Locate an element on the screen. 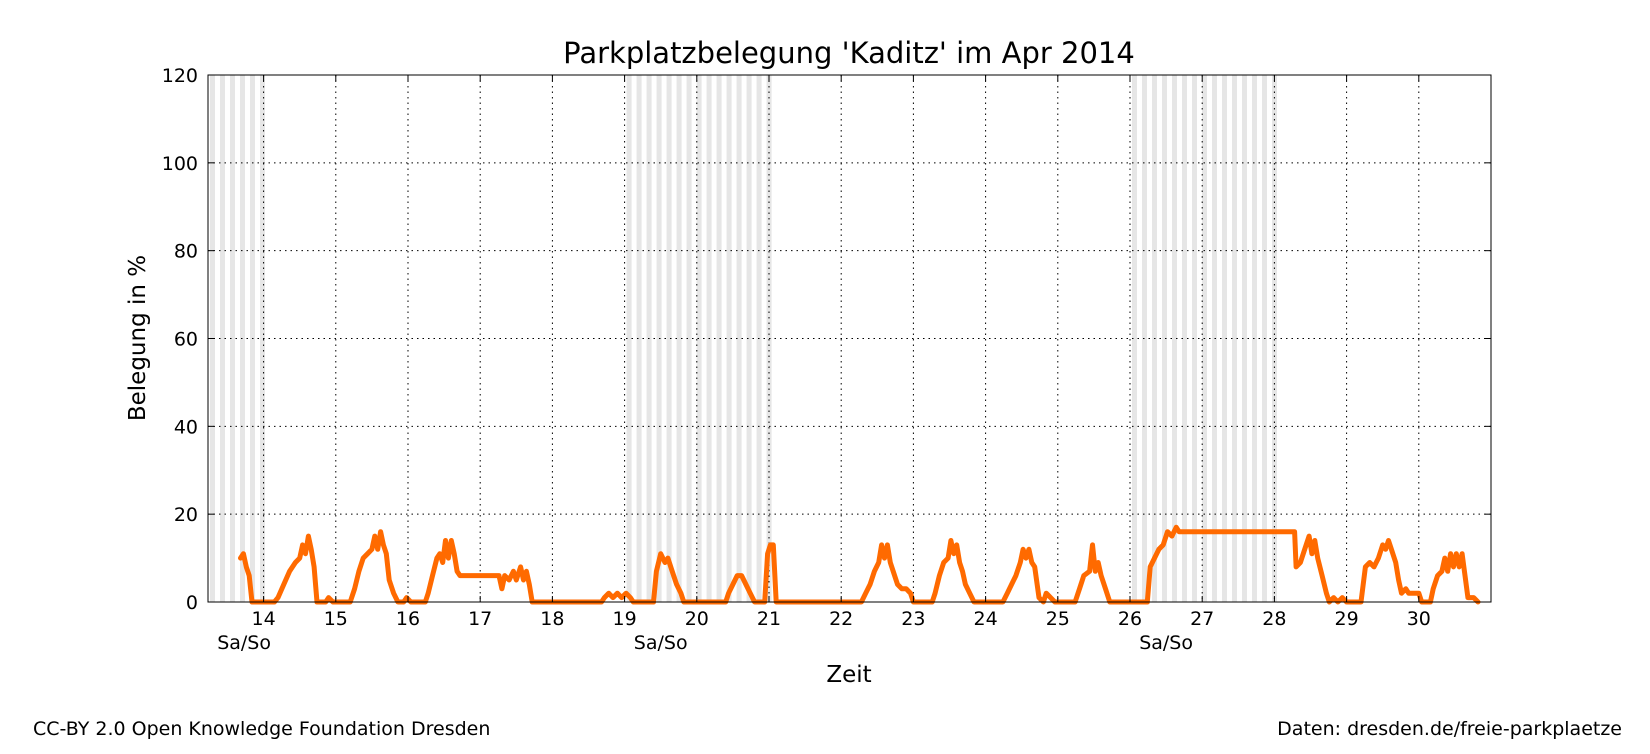 Image resolution: width=1650 pixels, height=754 pixels. y-tick-label: 100 is located at coordinates (180, 164).